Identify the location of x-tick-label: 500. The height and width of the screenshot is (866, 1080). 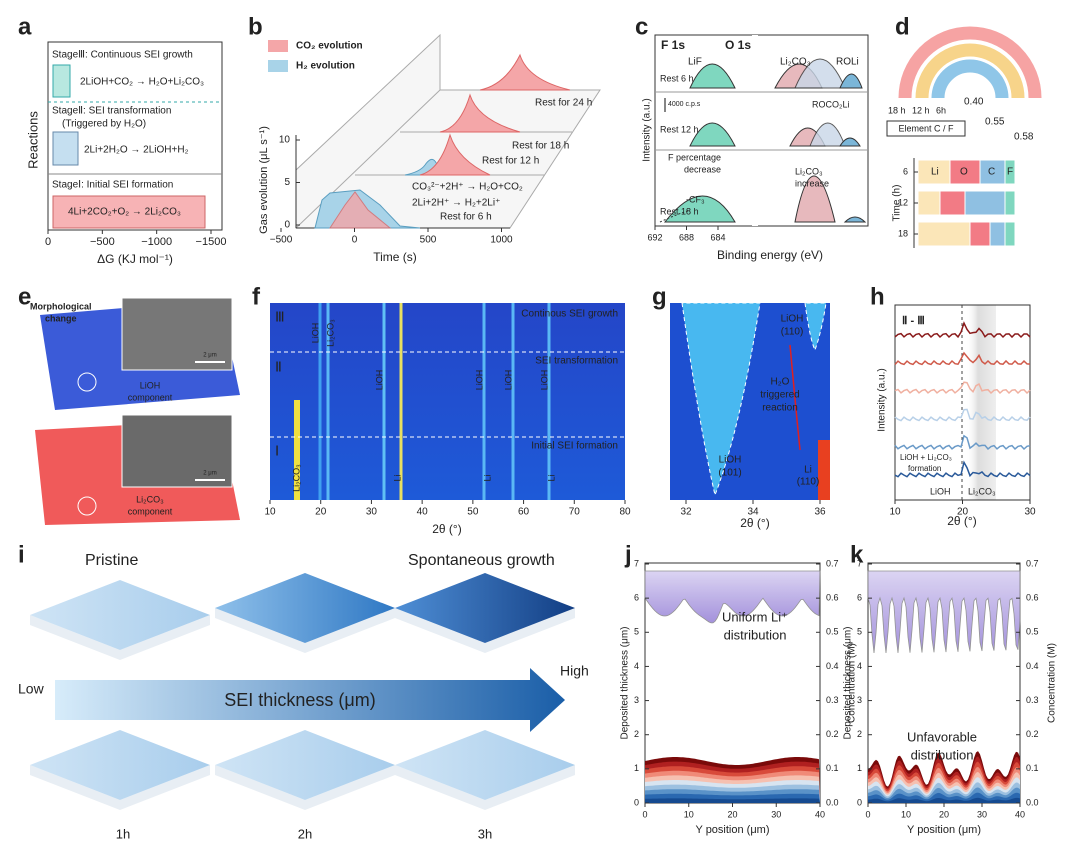
(428, 240).